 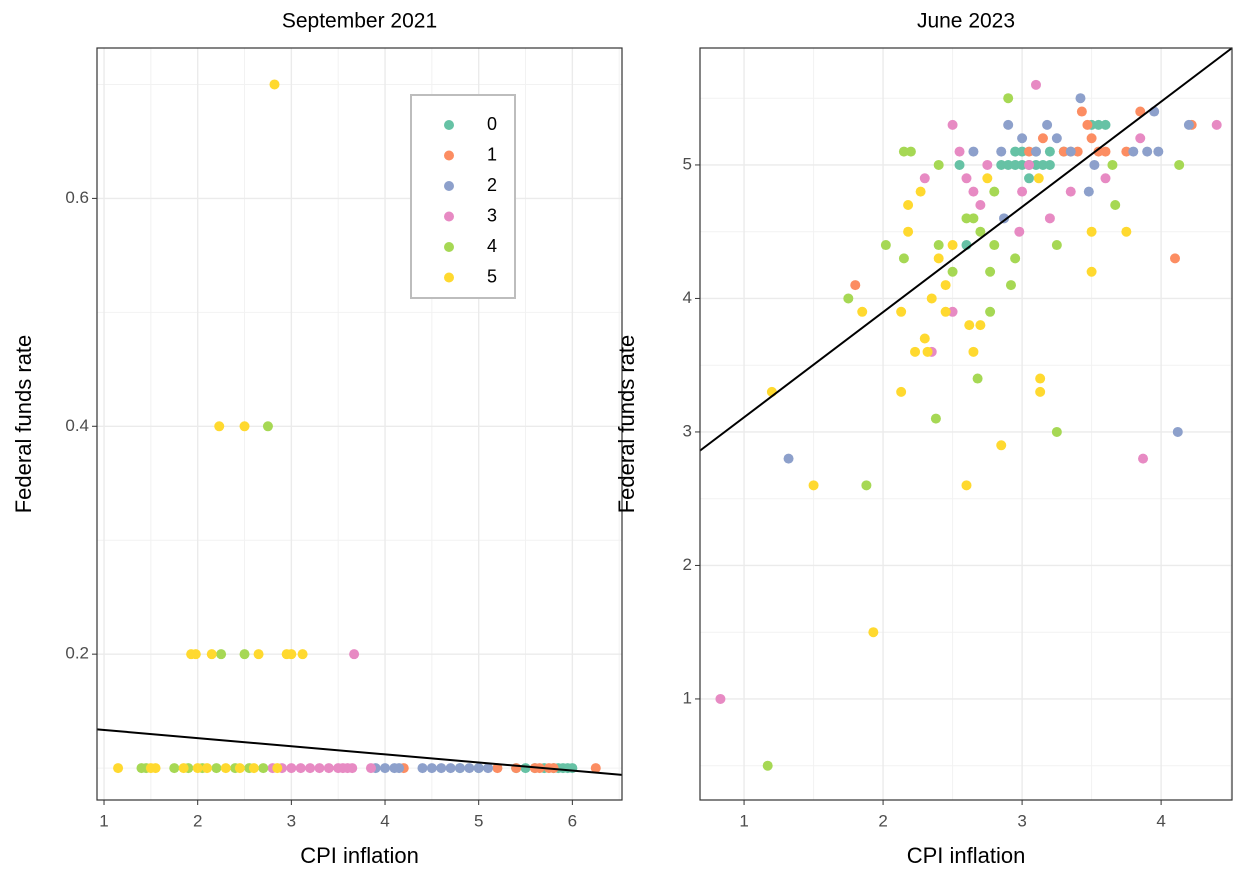 I want to click on x-tick-label: 3, so click(x=1021, y=820).